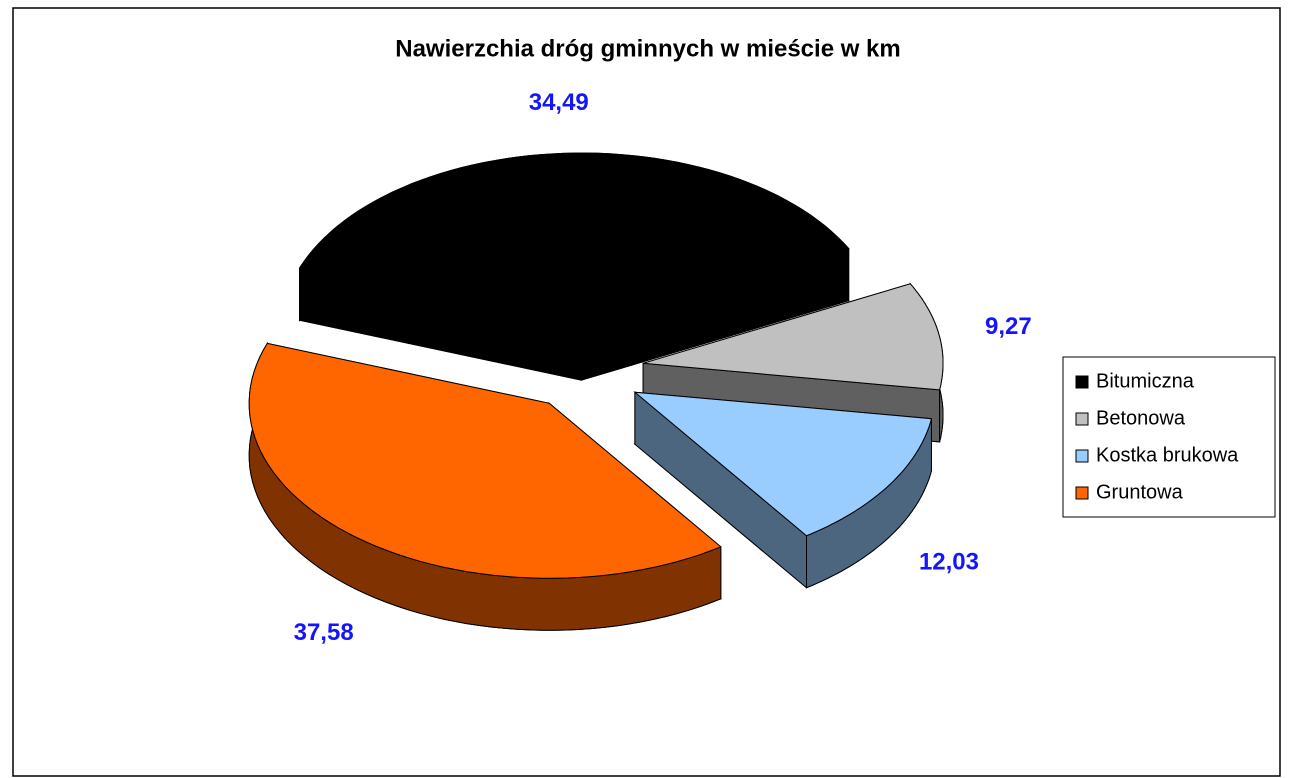 Image resolution: width=1290 pixels, height=778 pixels. What do you see at coordinates (1157, 436) in the screenshot?
I see `legend: Bitumiczna Betonowa Kostka brukowa Gruntowa` at bounding box center [1157, 436].